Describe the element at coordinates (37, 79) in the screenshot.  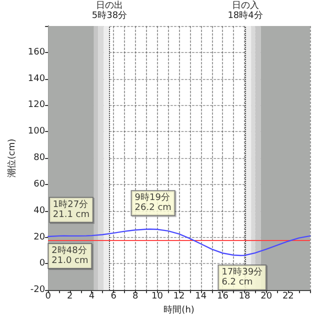
I see `y-tick-label: 140` at that location.